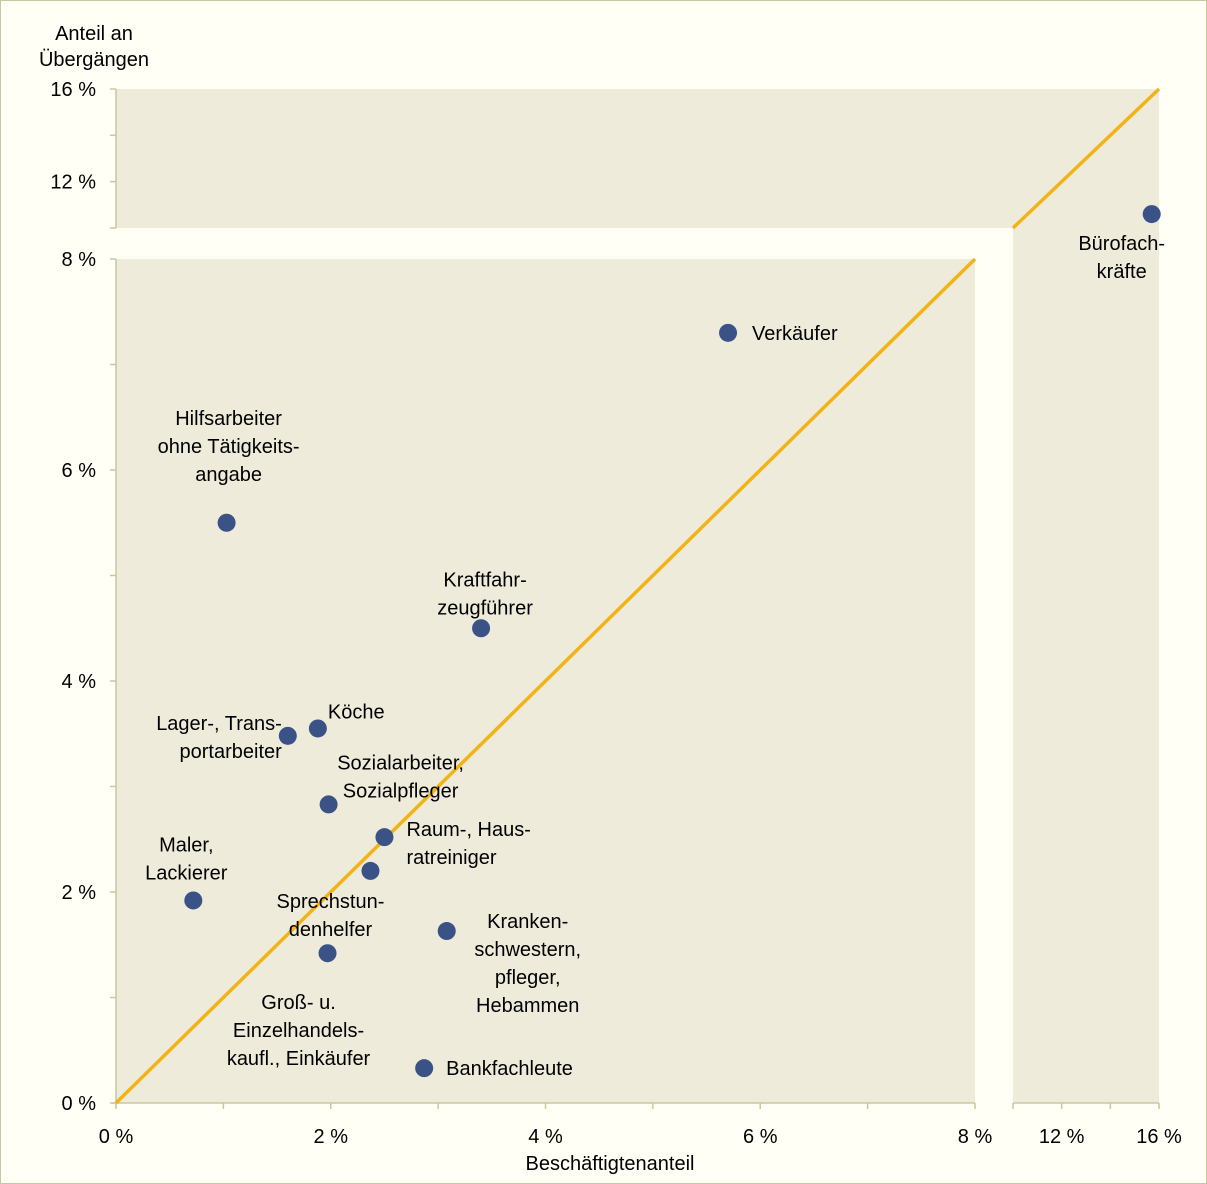 Image resolution: width=1207 pixels, height=1184 pixels. I want to click on y-tick-label: 4 %, so click(79, 682).